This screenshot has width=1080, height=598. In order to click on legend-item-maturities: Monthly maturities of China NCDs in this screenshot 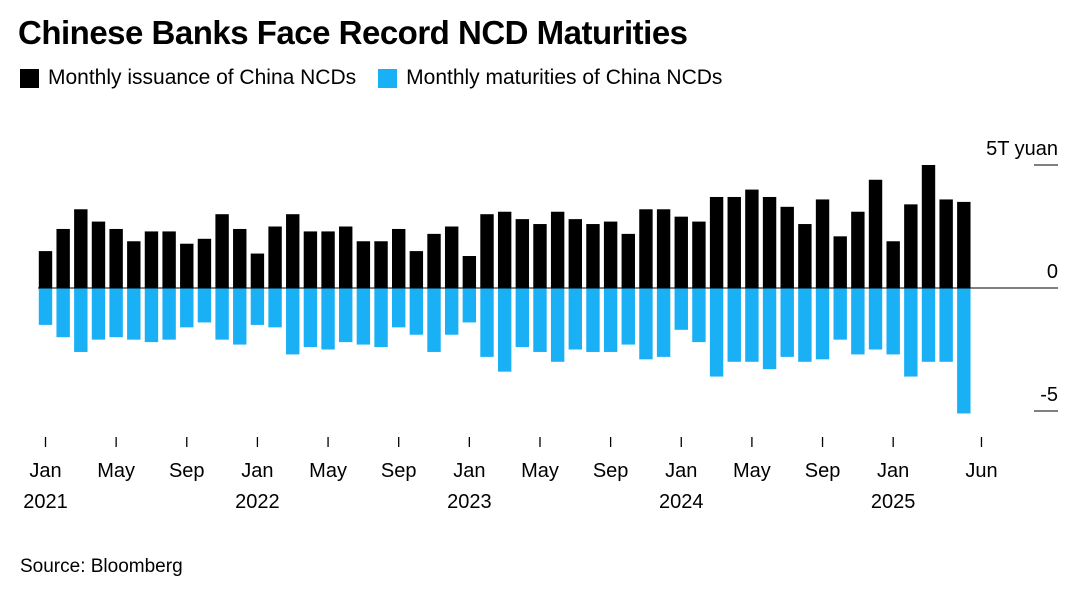, I will do `click(550, 78)`.